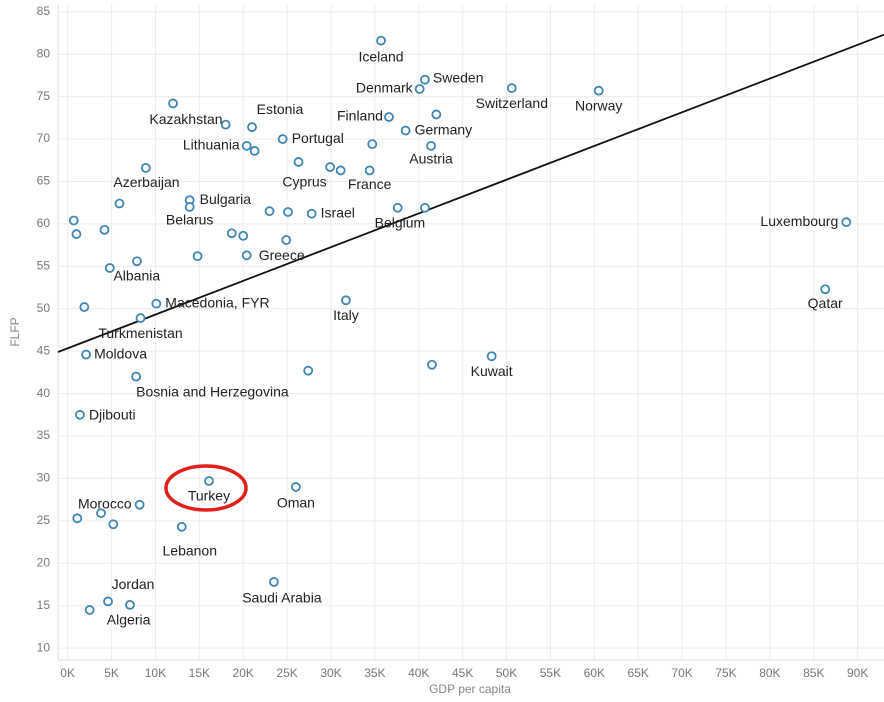  I want to click on x-tick-label: 70K, so click(681, 673).